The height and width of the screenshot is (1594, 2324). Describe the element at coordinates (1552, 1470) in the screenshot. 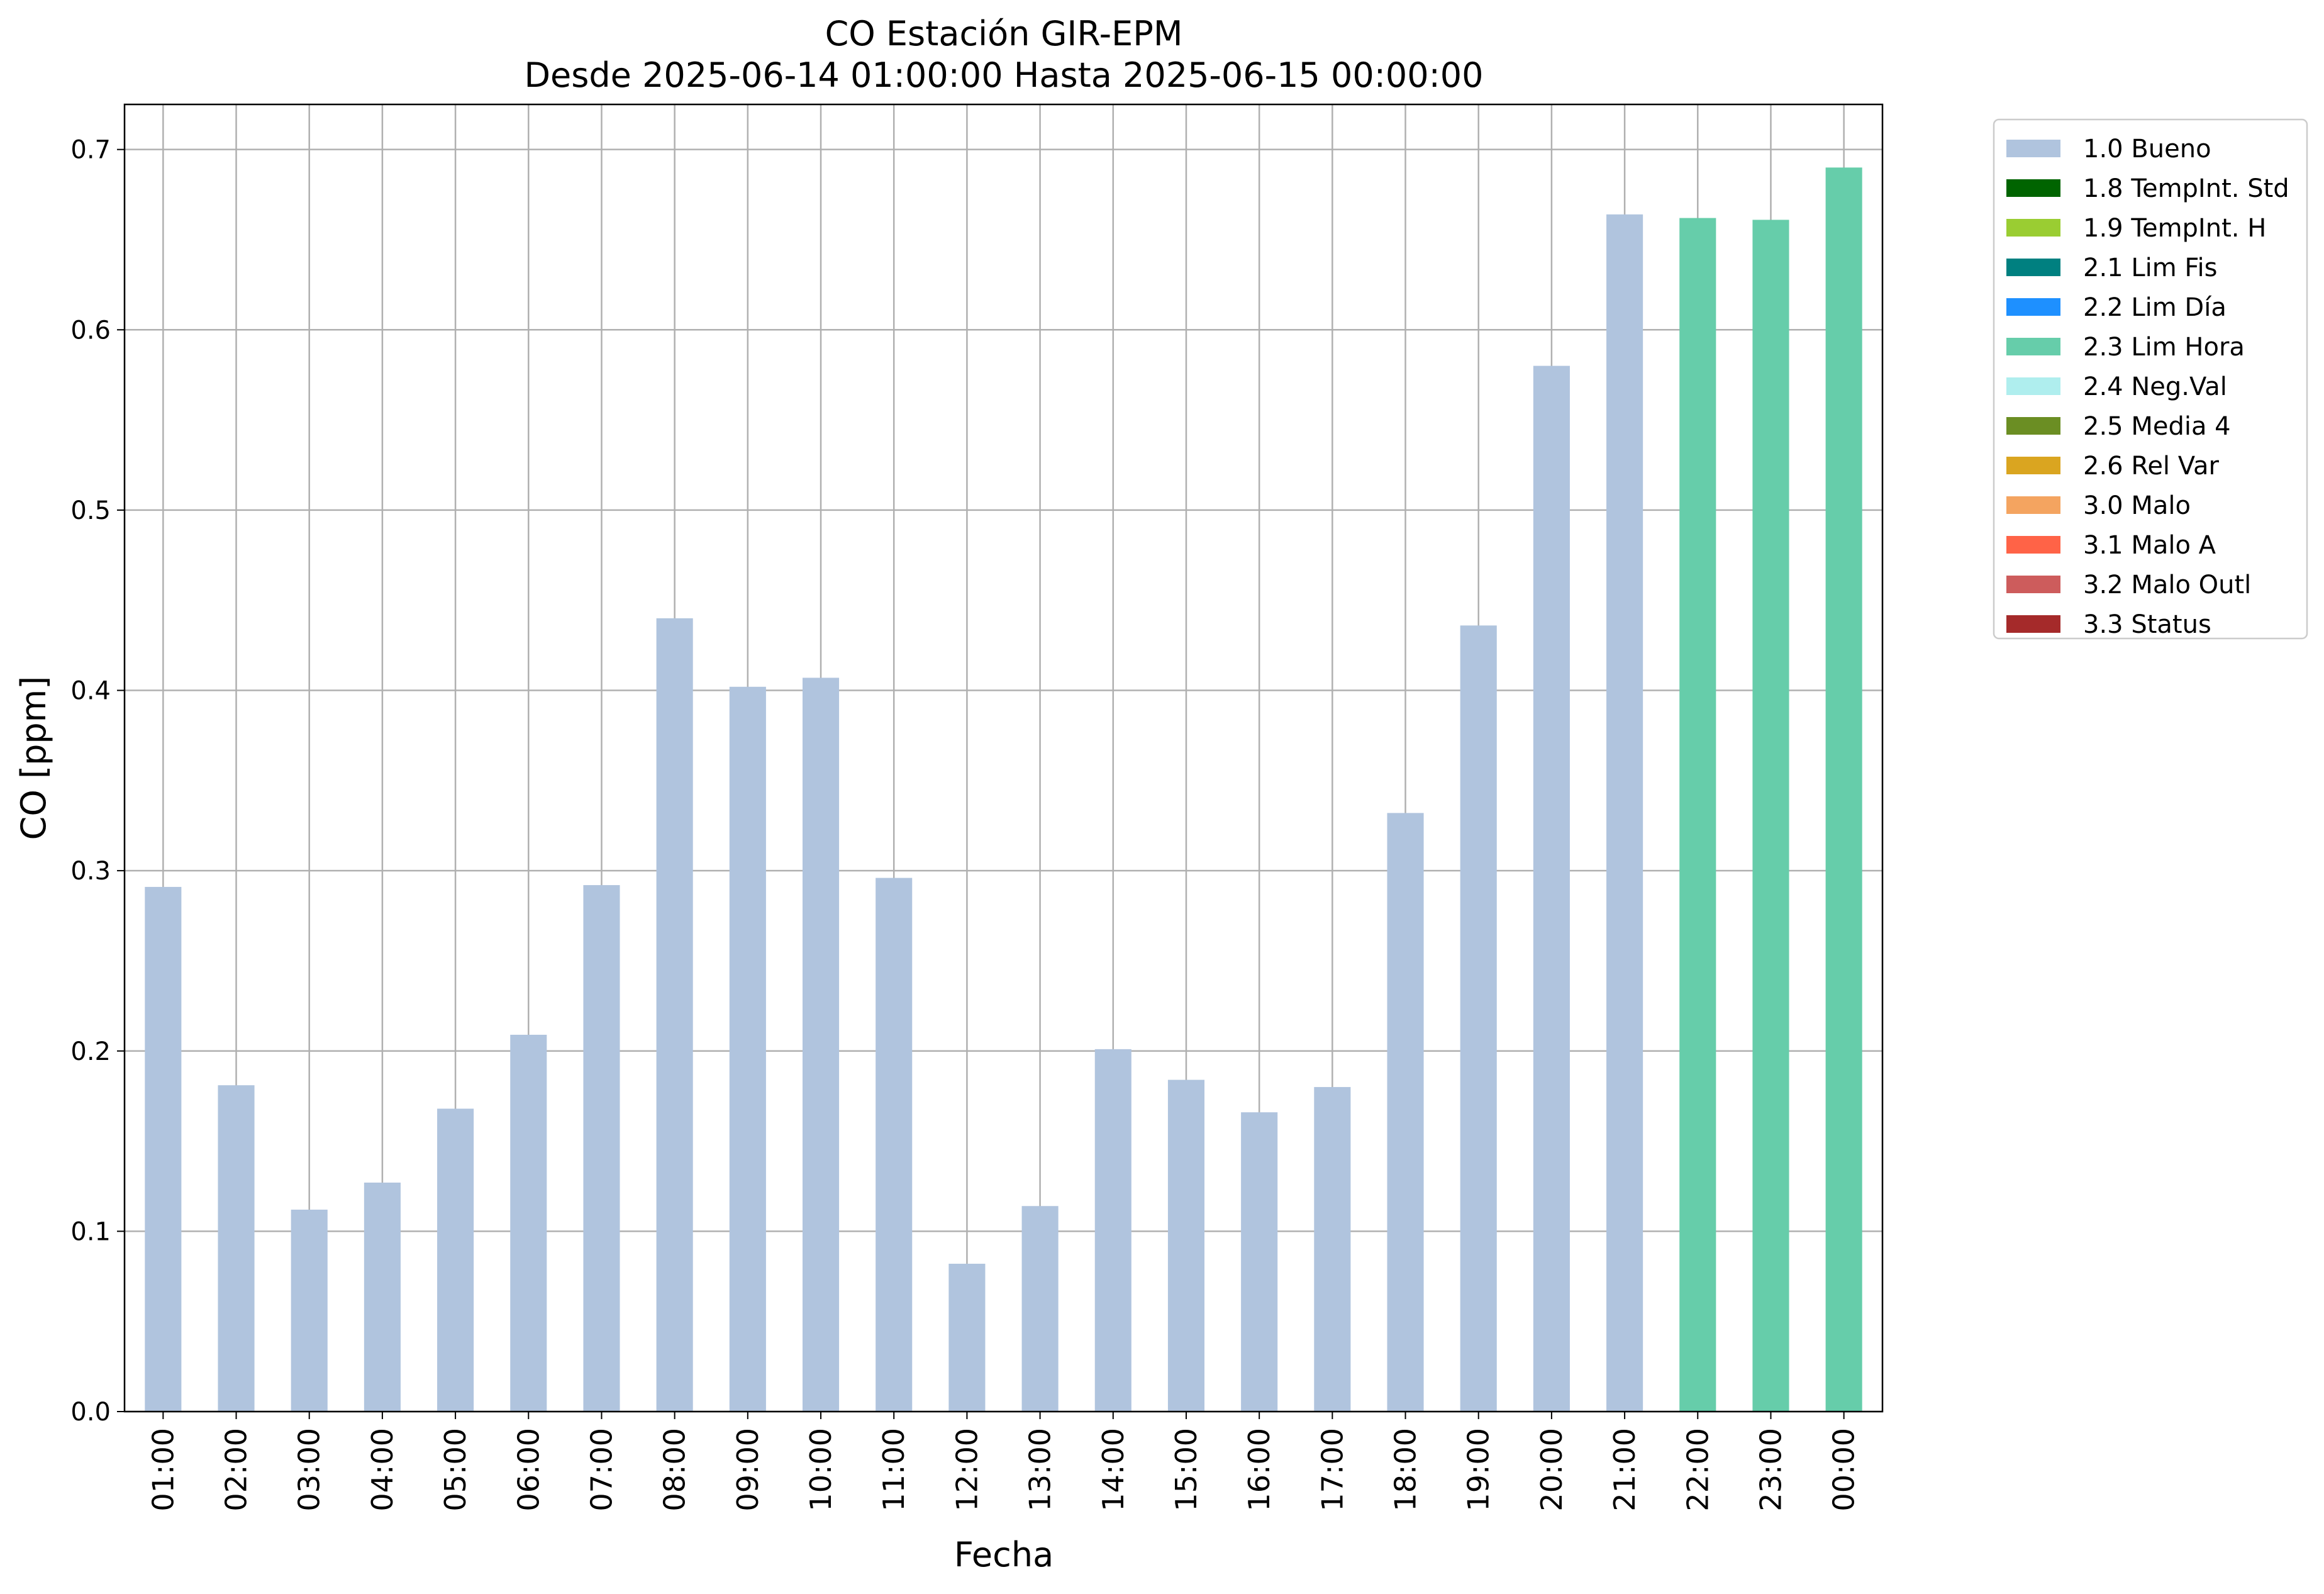

I see `x-tick-label: 20:00` at that location.